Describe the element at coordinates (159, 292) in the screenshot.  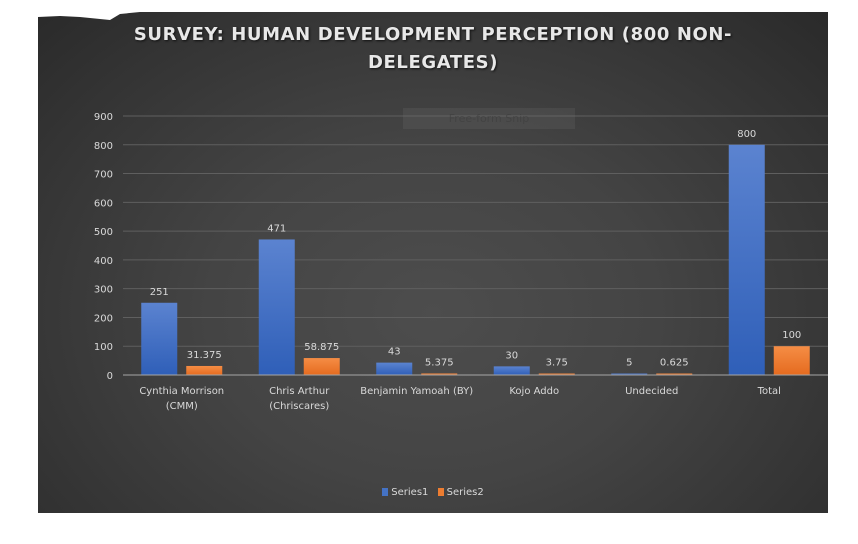
I see `data-label-series1: 251` at that location.